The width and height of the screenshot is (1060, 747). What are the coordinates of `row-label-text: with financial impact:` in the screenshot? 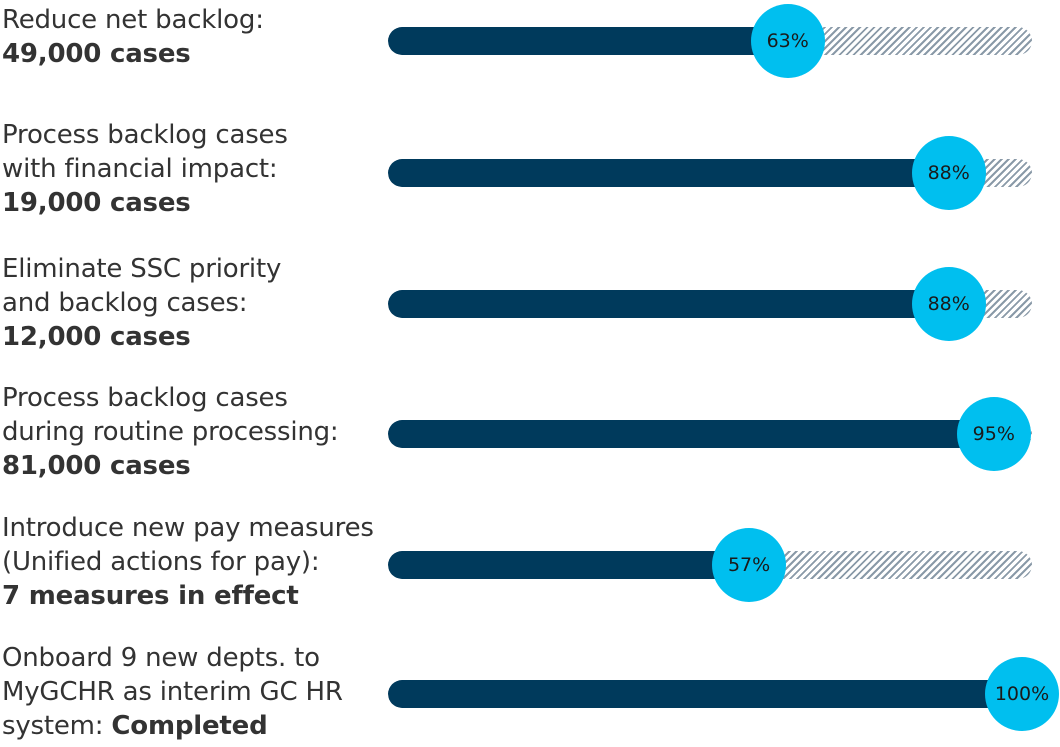 It's located at (140, 169).